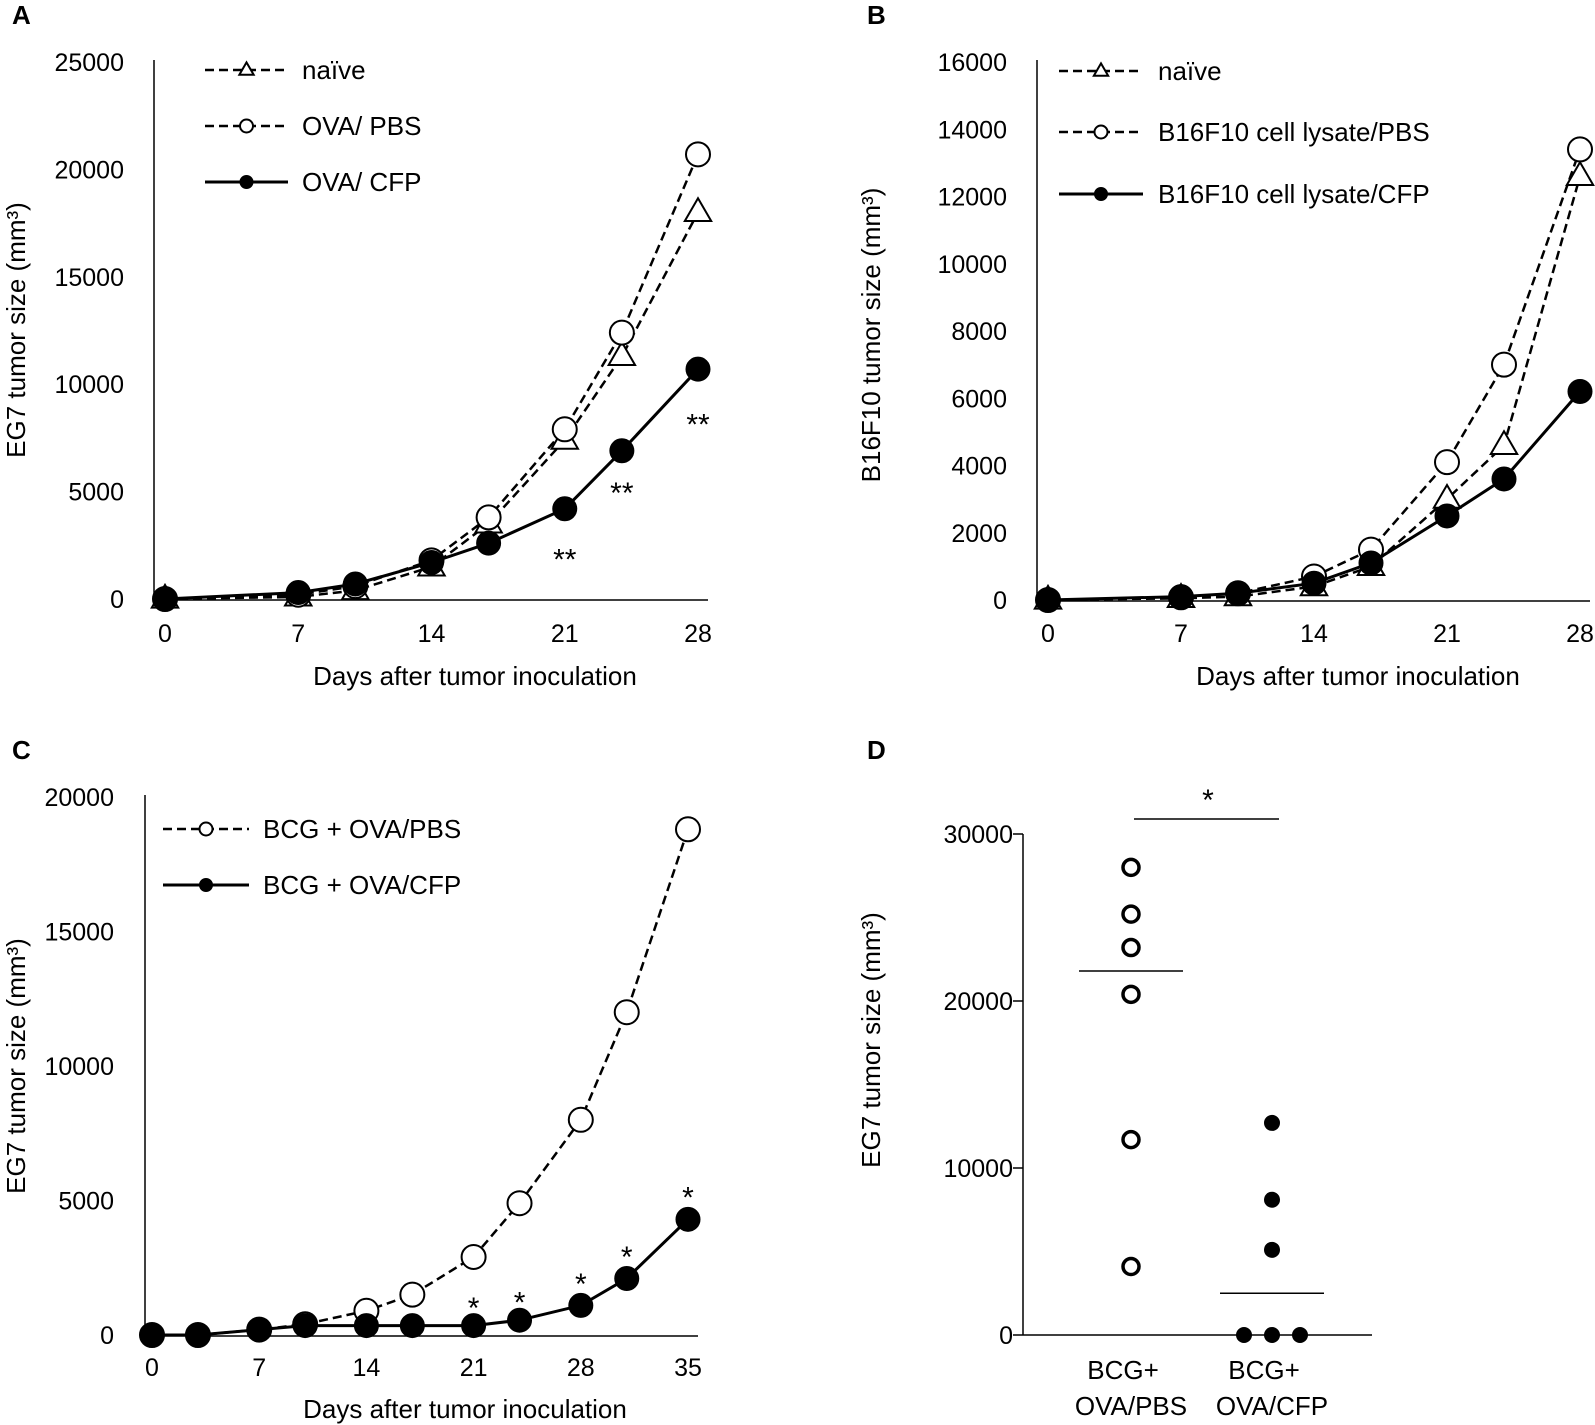 This screenshot has width=1595, height=1425. I want to click on x-tick-label: 28, so click(581, 1368).